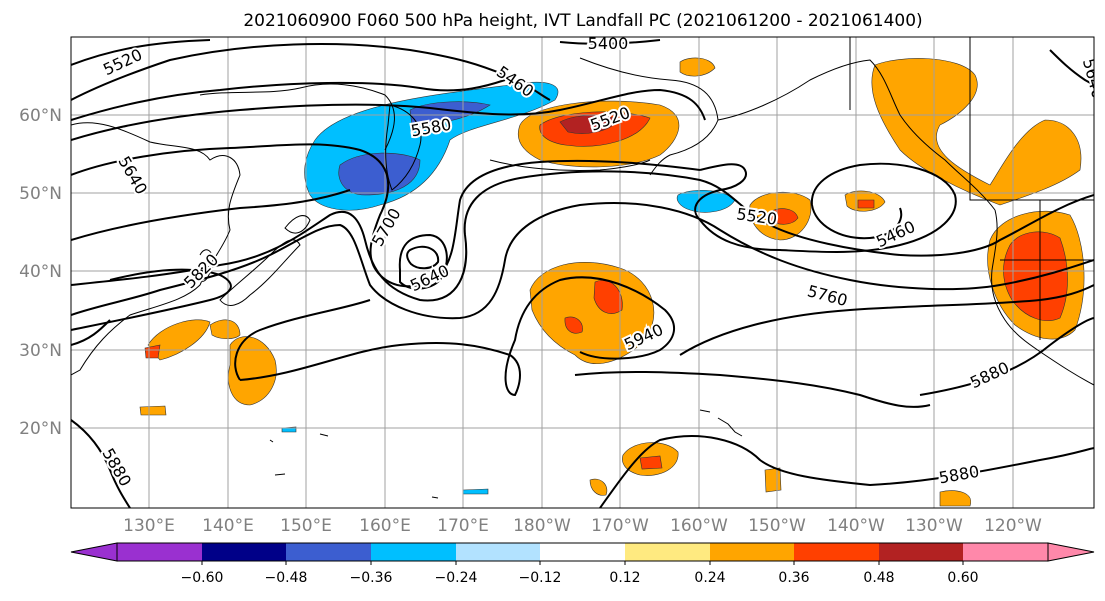 The width and height of the screenshot is (1105, 601). What do you see at coordinates (721, 423) in the screenshot?
I see `coastline-hawaii` at bounding box center [721, 423].